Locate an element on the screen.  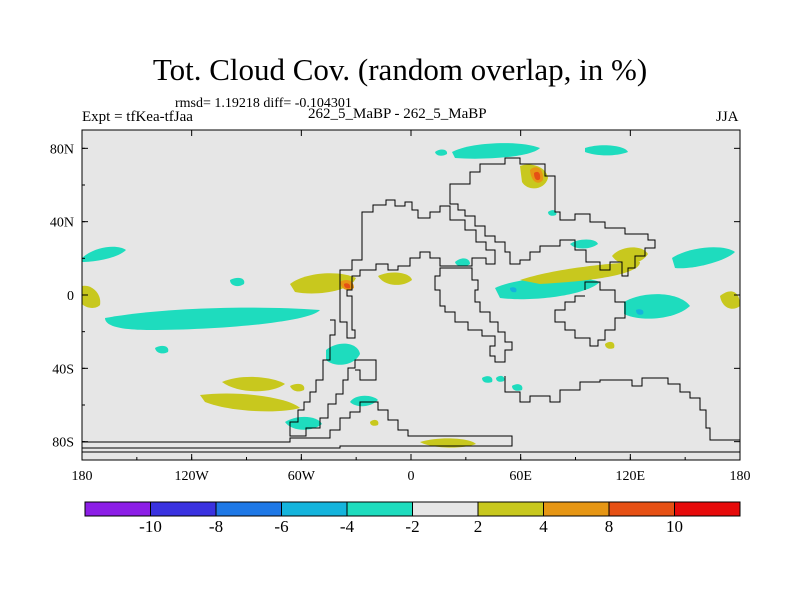
lon-tick-label: 60W is located at coordinates (302, 476).